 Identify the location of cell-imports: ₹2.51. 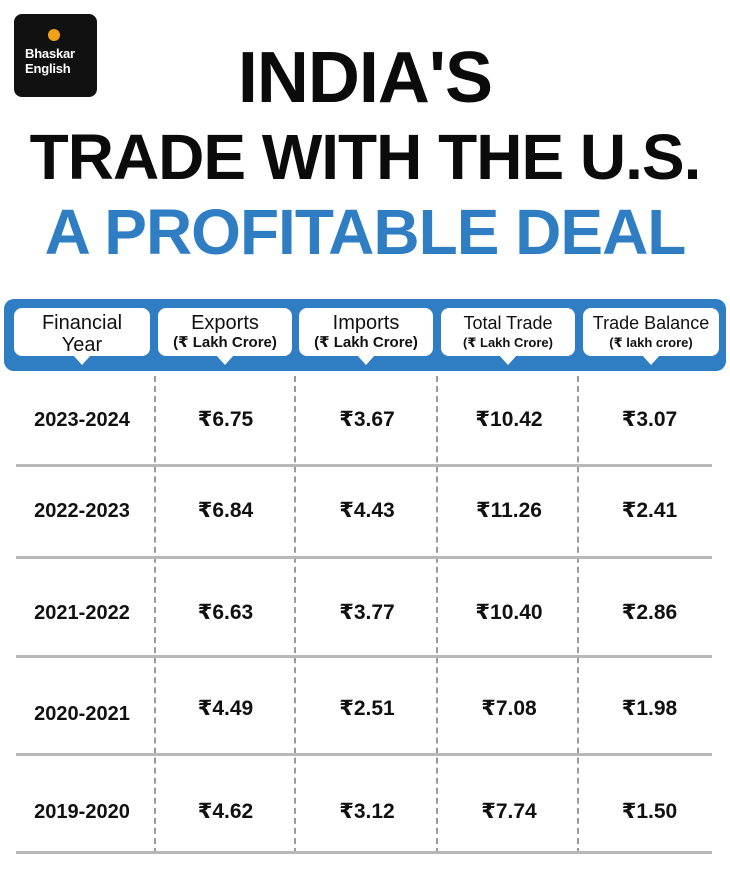
(367, 708).